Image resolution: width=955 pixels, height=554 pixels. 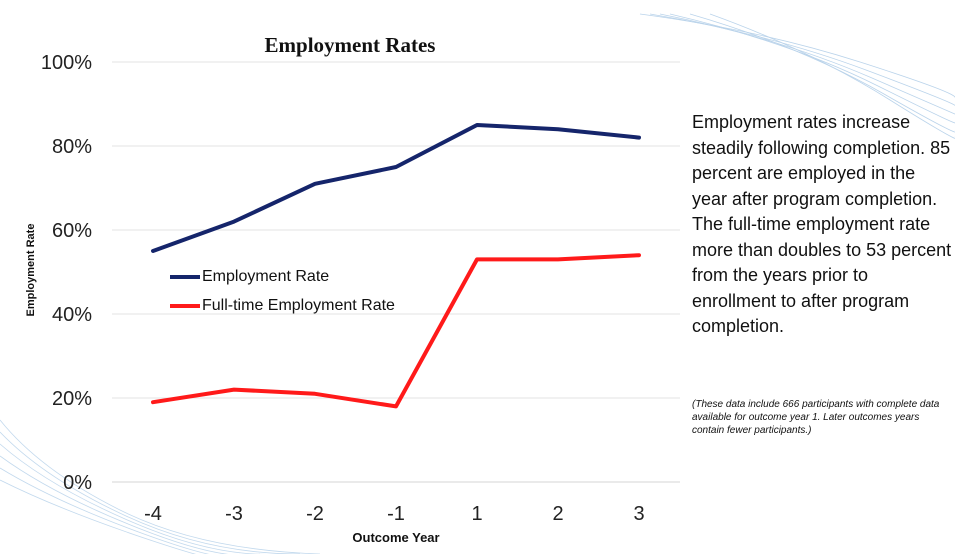 I want to click on x-tick-label: -3, so click(x=234, y=514).